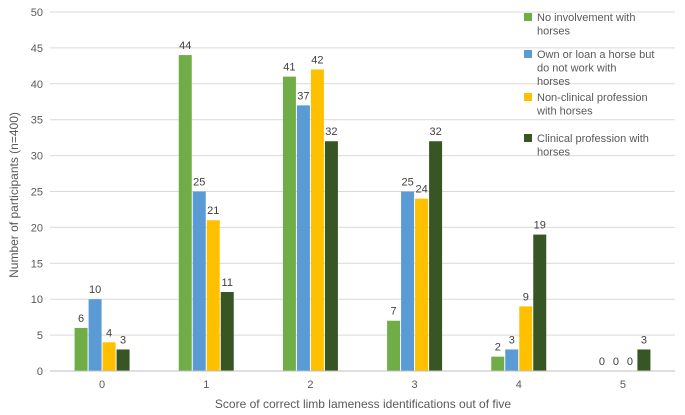  Describe the element at coordinates (206, 385) in the screenshot. I see `x-tick-label: 1` at that location.